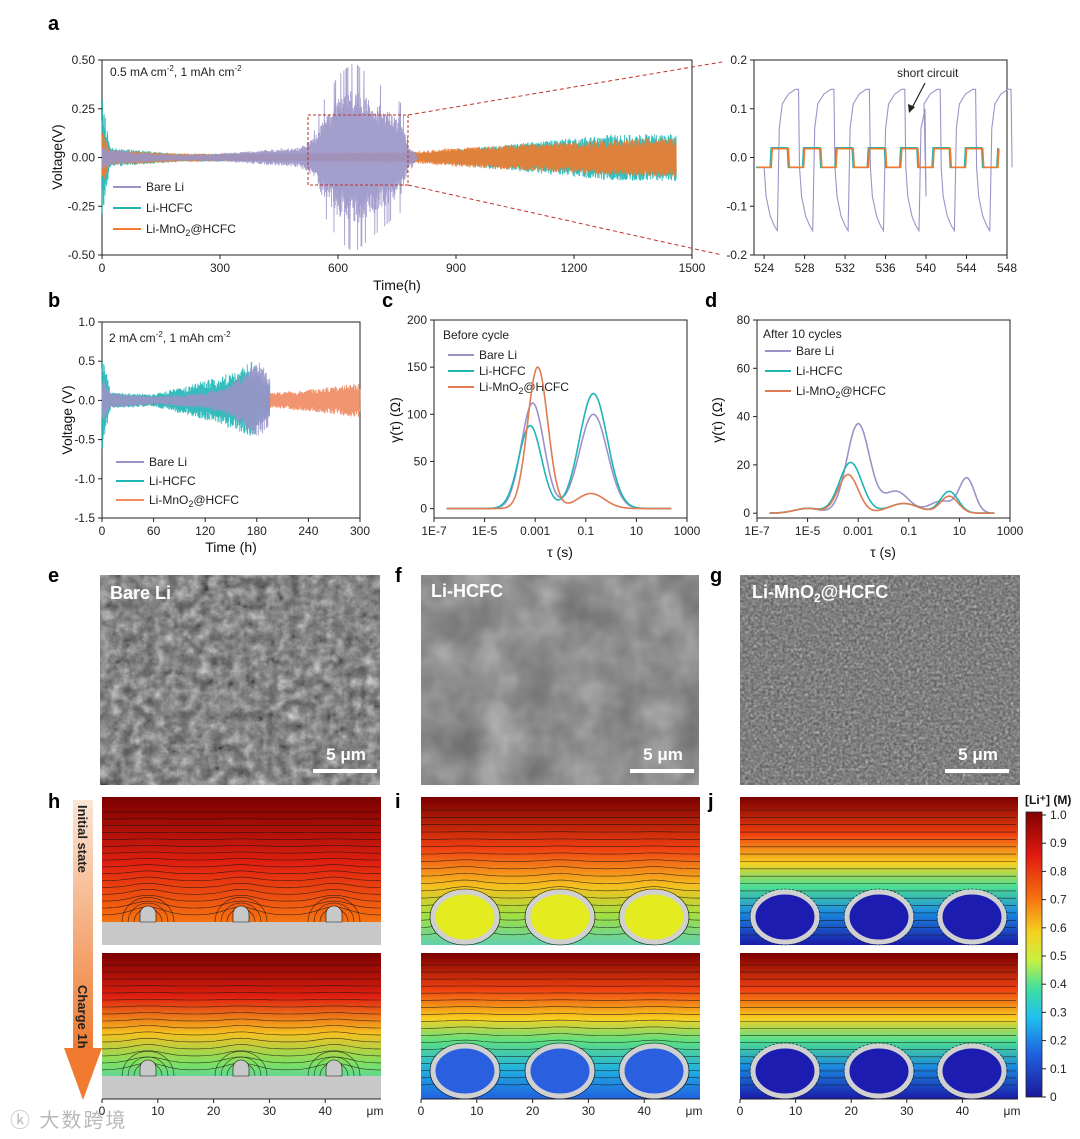 The image size is (1080, 1139). I want to click on core, so click(560, 917).